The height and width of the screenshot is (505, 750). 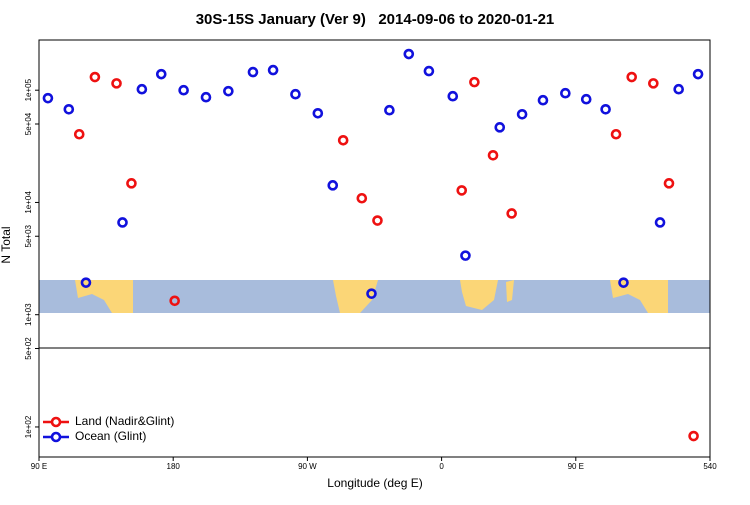 I want to click on y-tick-label: 5e+03, so click(x=28, y=235).